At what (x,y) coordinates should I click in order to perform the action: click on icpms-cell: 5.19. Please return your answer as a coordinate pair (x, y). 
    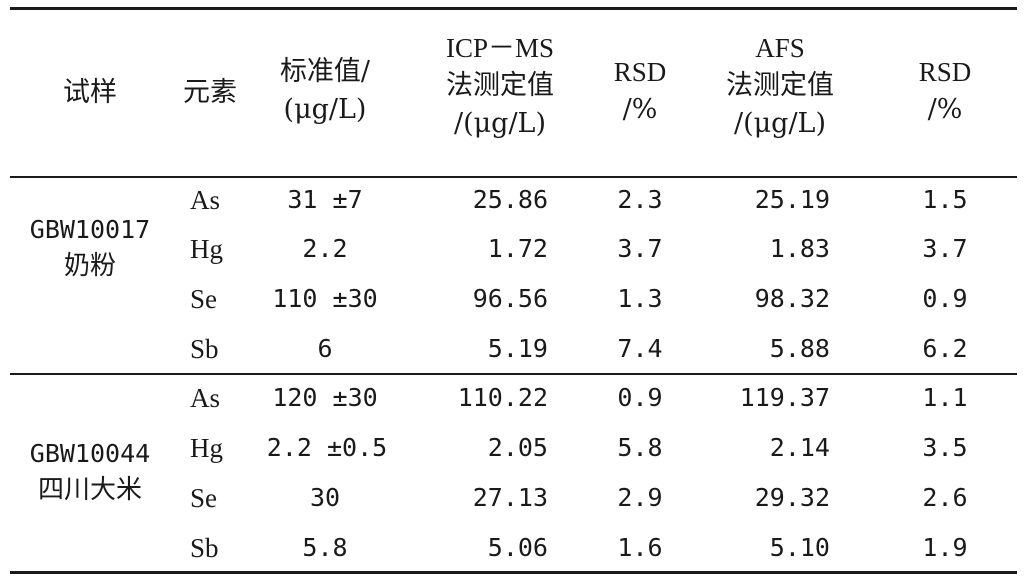
    Looking at the image, I should click on (517, 348).